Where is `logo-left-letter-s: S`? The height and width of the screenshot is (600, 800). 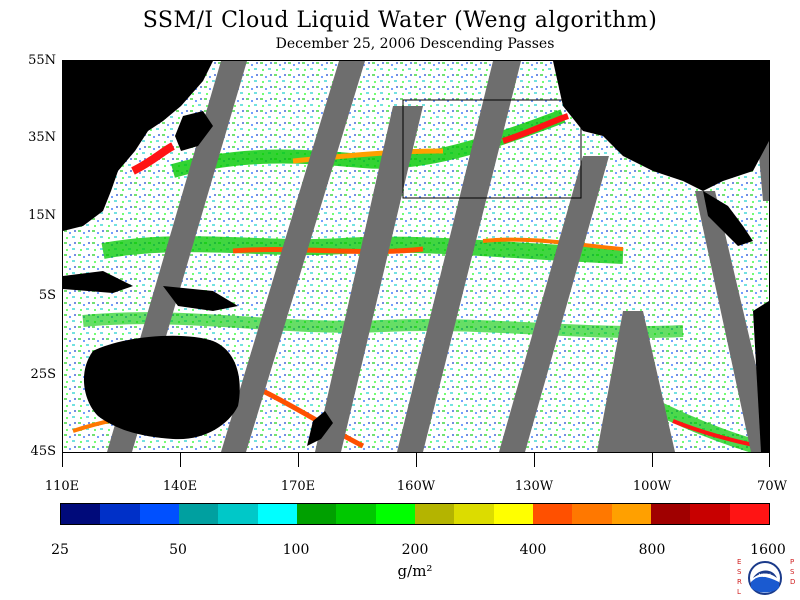
logo-left-letter-s: S is located at coordinates (739, 572).